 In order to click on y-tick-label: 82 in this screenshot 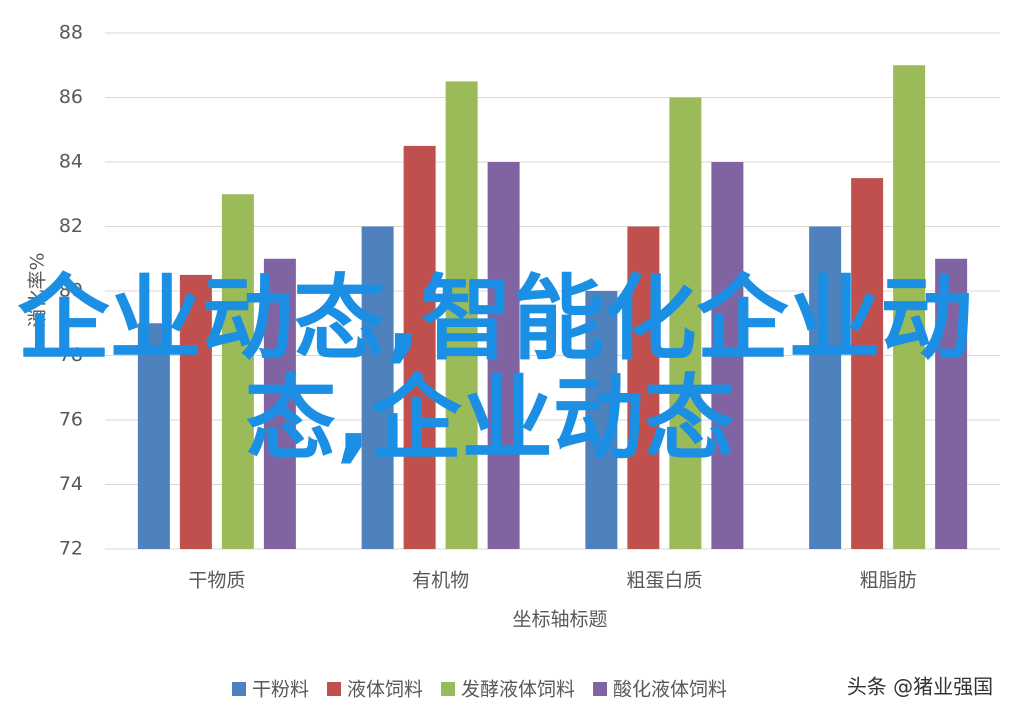, I will do `click(71, 226)`.